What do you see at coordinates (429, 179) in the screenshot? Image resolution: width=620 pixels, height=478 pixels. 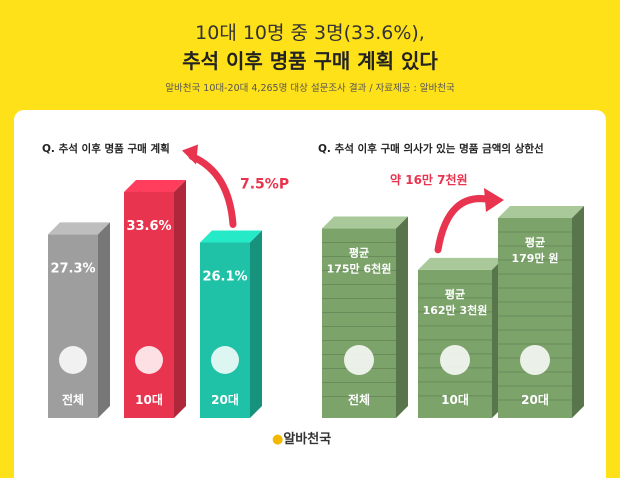 I see `chart2-annotation: 약 16만 7천원` at bounding box center [429, 179].